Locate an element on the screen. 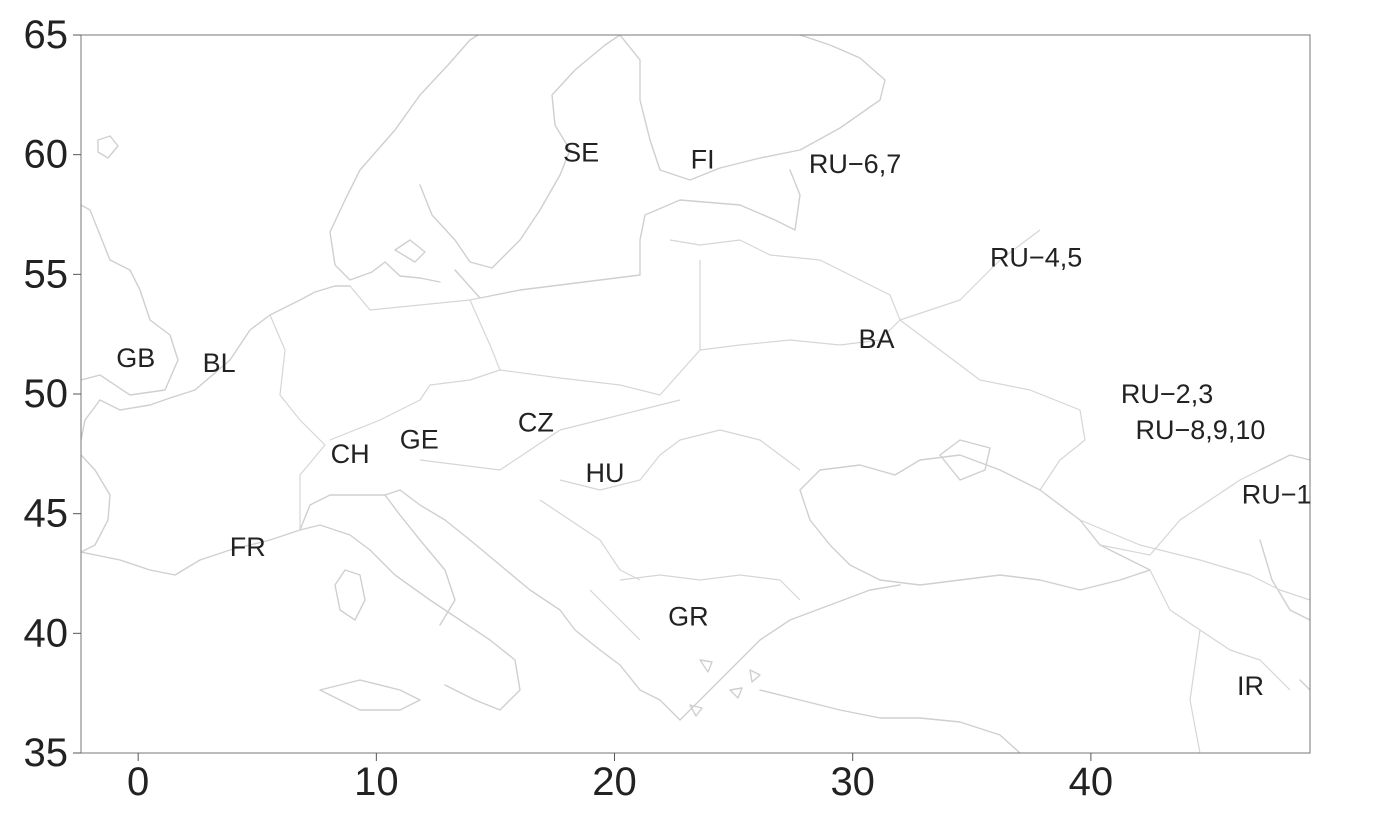 The width and height of the screenshot is (1388, 816). region-label: IR is located at coordinates (1250, 686).